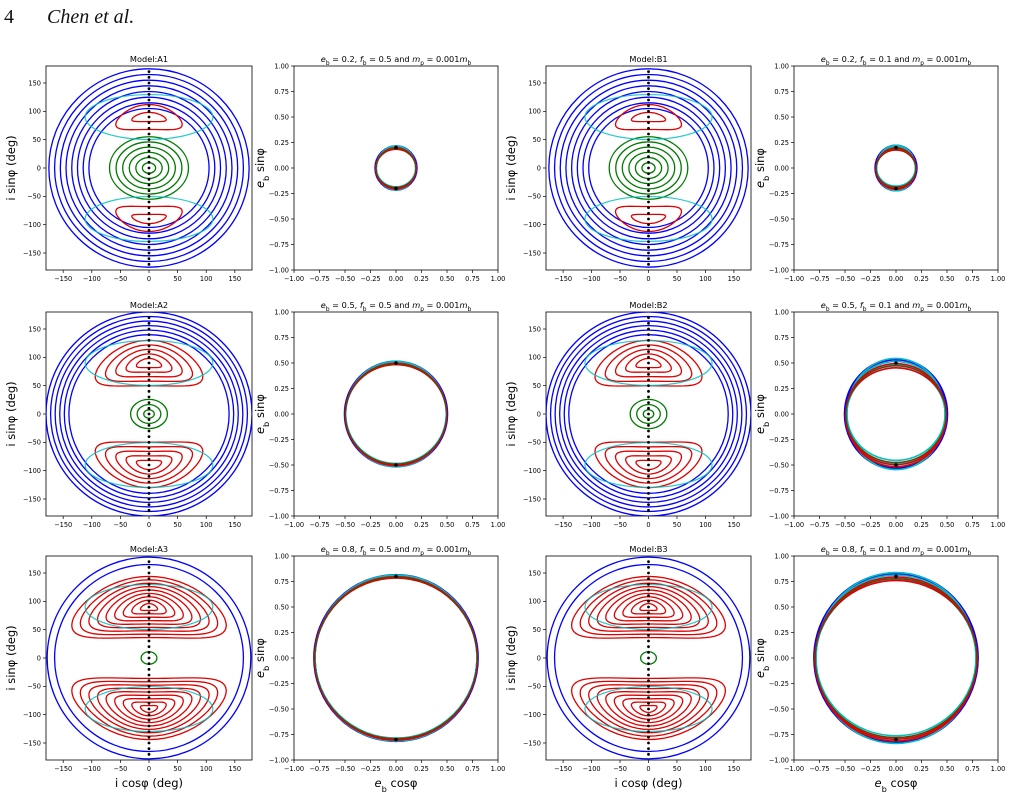 Image resolution: width=1016 pixels, height=797 pixels. What do you see at coordinates (262, 658) in the screenshot?
I see `y-axis-label: eb sinφ` at bounding box center [262, 658].